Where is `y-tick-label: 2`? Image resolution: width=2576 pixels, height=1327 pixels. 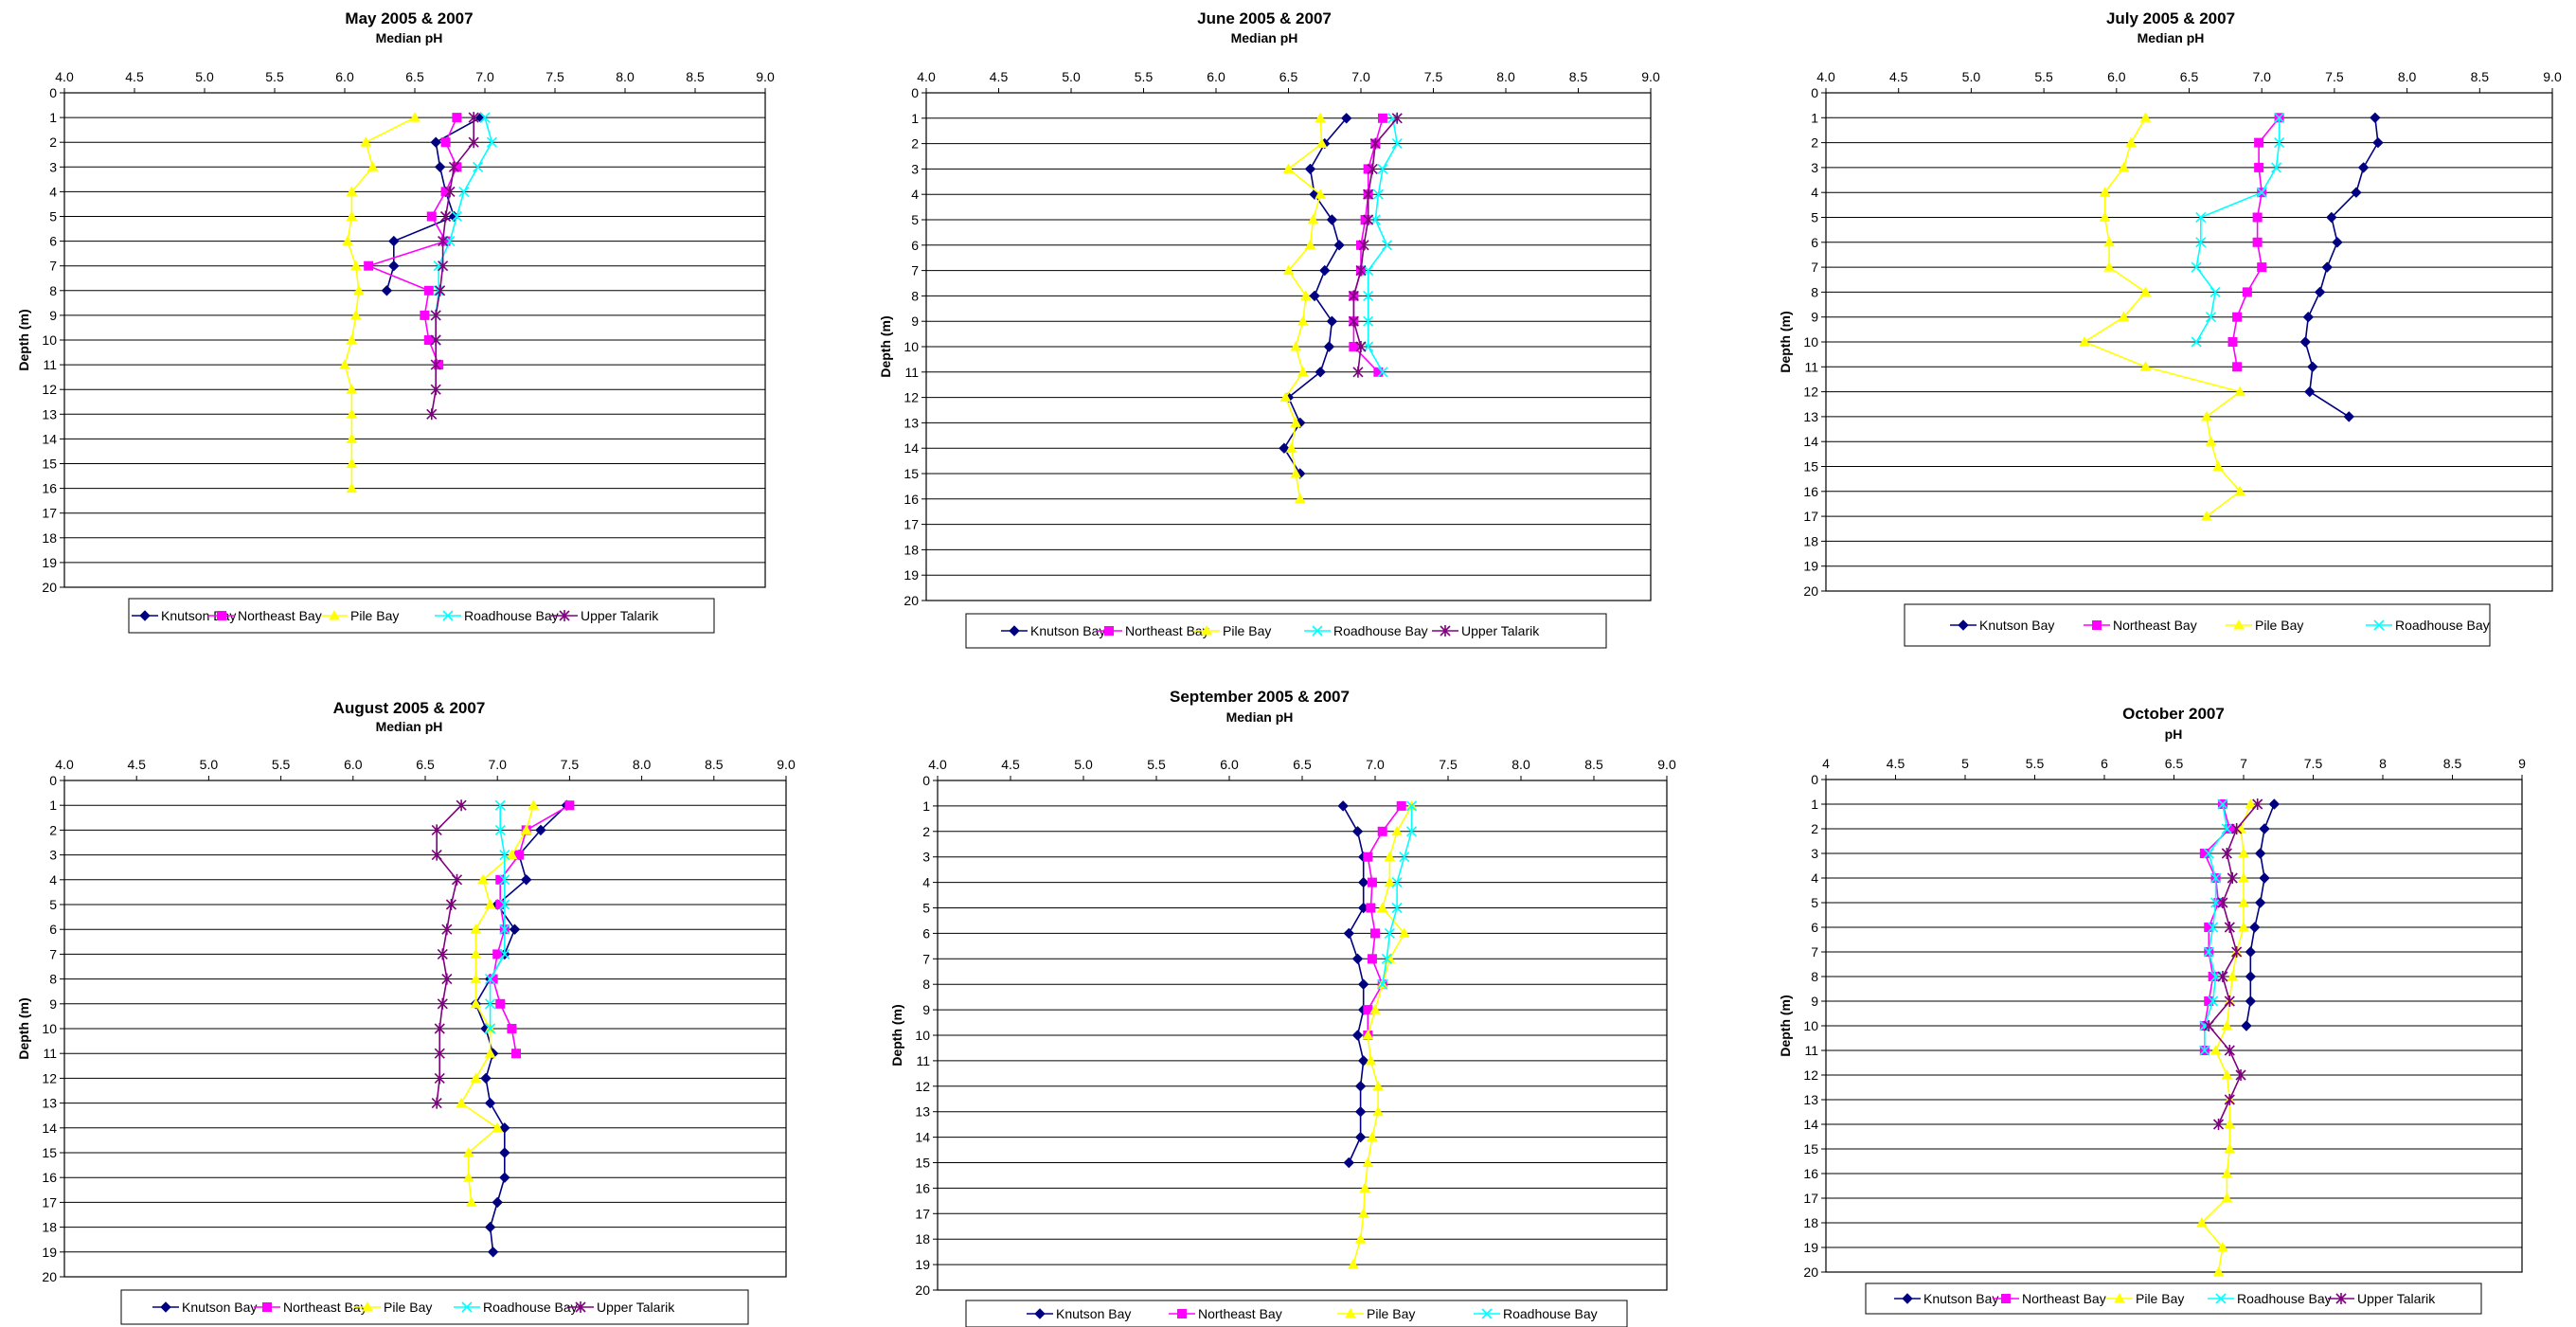
y-tick-label: 2 is located at coordinates (53, 142).